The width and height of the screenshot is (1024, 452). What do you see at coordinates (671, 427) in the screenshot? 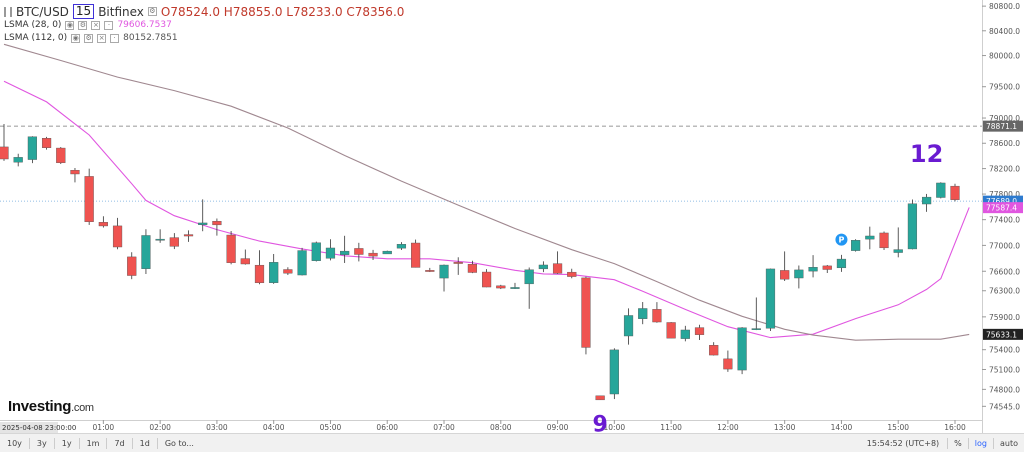
I see `x-tick-label: 11:00` at bounding box center [671, 427].